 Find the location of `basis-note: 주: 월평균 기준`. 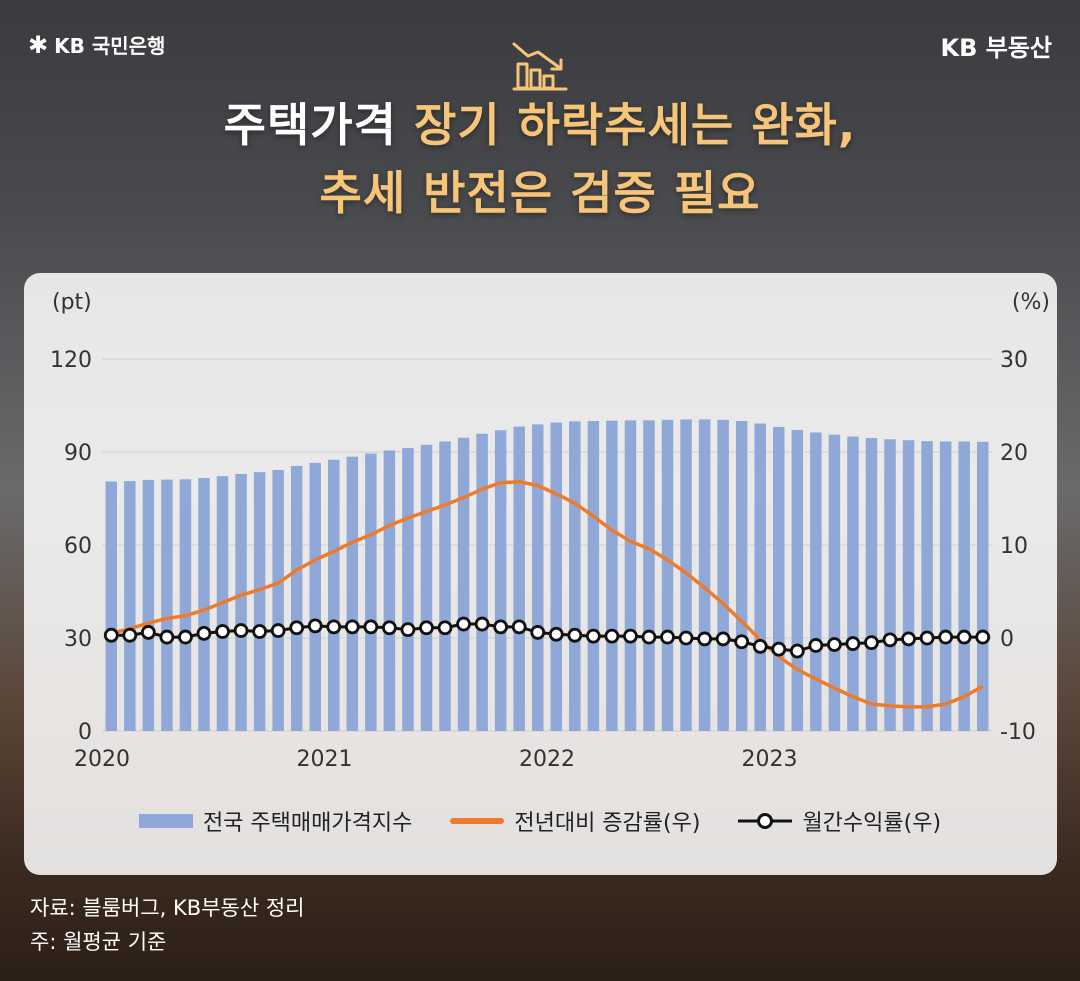

basis-note: 주: 월평균 기준 is located at coordinates (98, 942).